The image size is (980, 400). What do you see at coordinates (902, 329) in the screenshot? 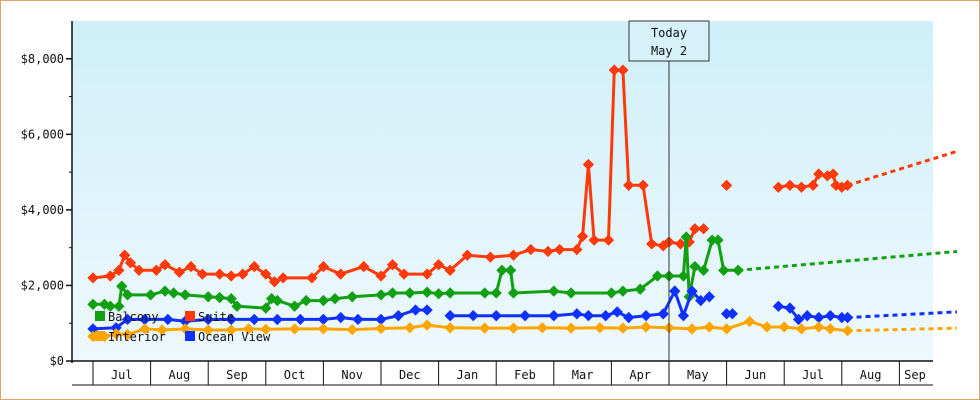
I see `interior-forecast-line` at bounding box center [902, 329].